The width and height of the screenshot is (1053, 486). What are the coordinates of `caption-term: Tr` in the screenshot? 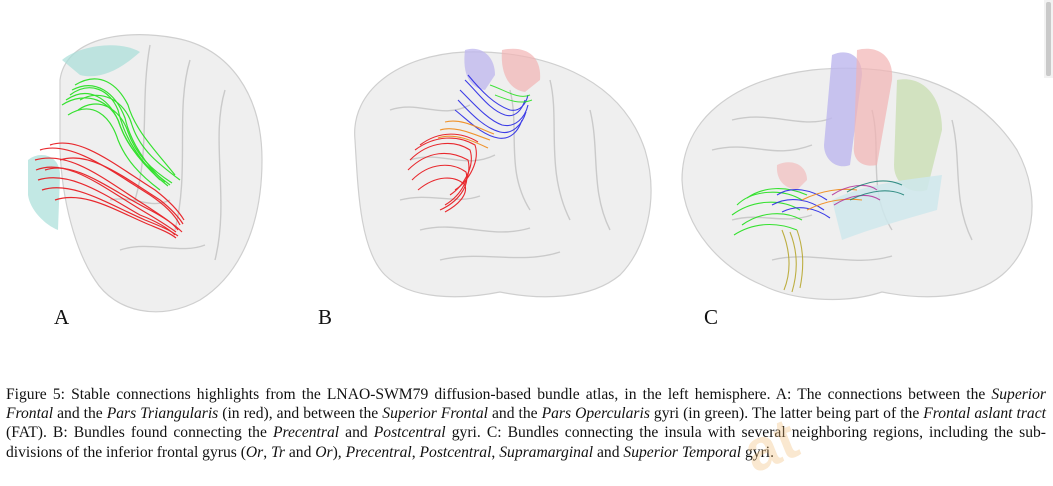 It's located at (278, 452).